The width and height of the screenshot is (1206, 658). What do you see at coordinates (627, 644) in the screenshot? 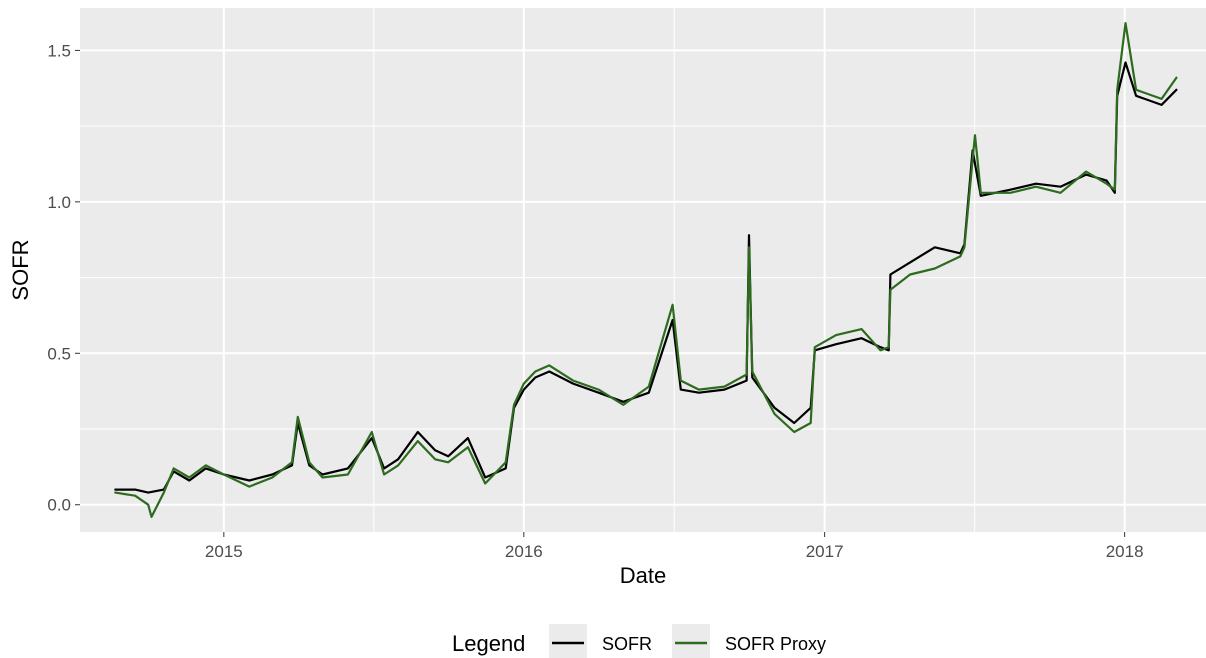
I see `legend-label-sofr: SOFR` at bounding box center [627, 644].